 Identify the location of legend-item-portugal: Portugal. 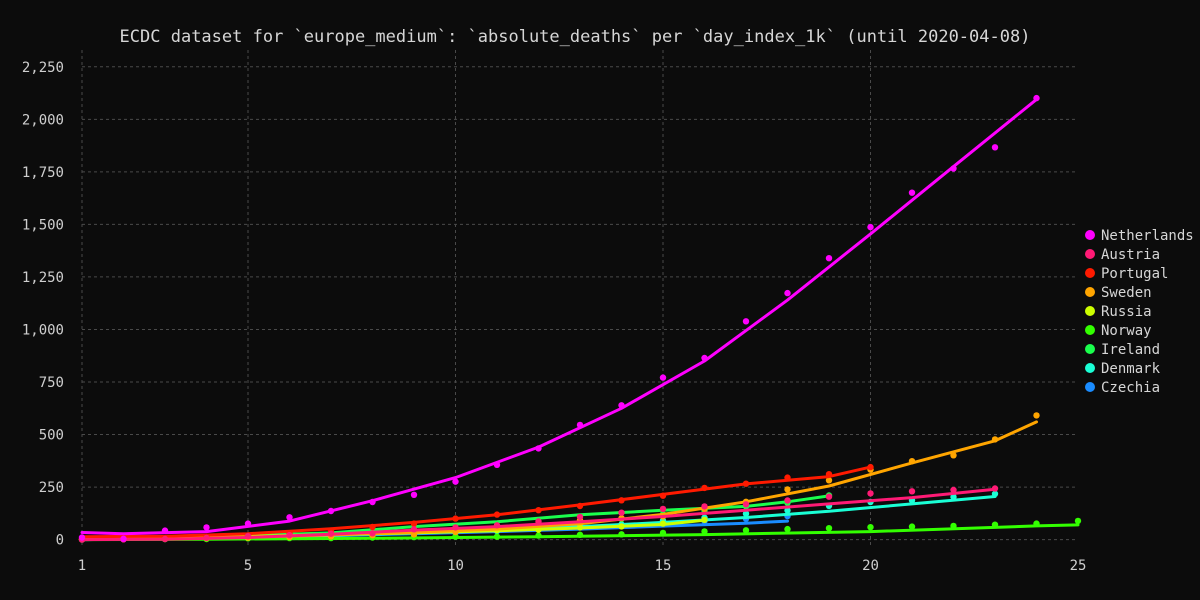
(1126, 274).